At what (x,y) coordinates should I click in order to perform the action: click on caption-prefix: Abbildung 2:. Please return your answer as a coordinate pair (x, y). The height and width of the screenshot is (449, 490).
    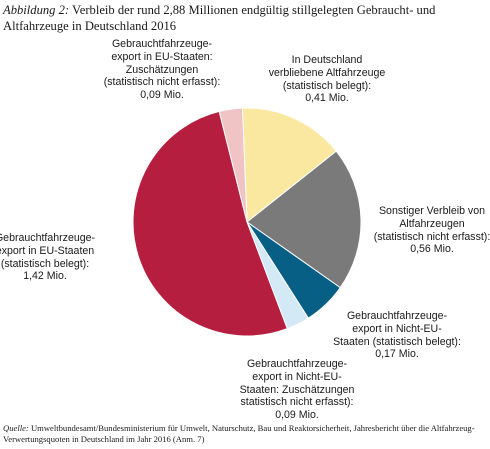
    Looking at the image, I should click on (36, 10).